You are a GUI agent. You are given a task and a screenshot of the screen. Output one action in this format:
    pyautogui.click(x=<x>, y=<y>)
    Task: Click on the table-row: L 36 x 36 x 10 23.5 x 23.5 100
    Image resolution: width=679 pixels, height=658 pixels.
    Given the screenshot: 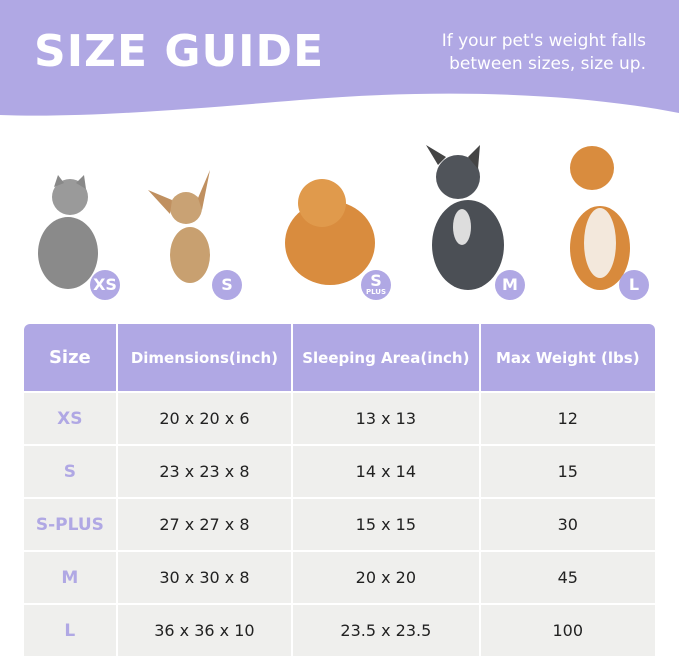 What is the action you would take?
    pyautogui.click(x=339, y=630)
    